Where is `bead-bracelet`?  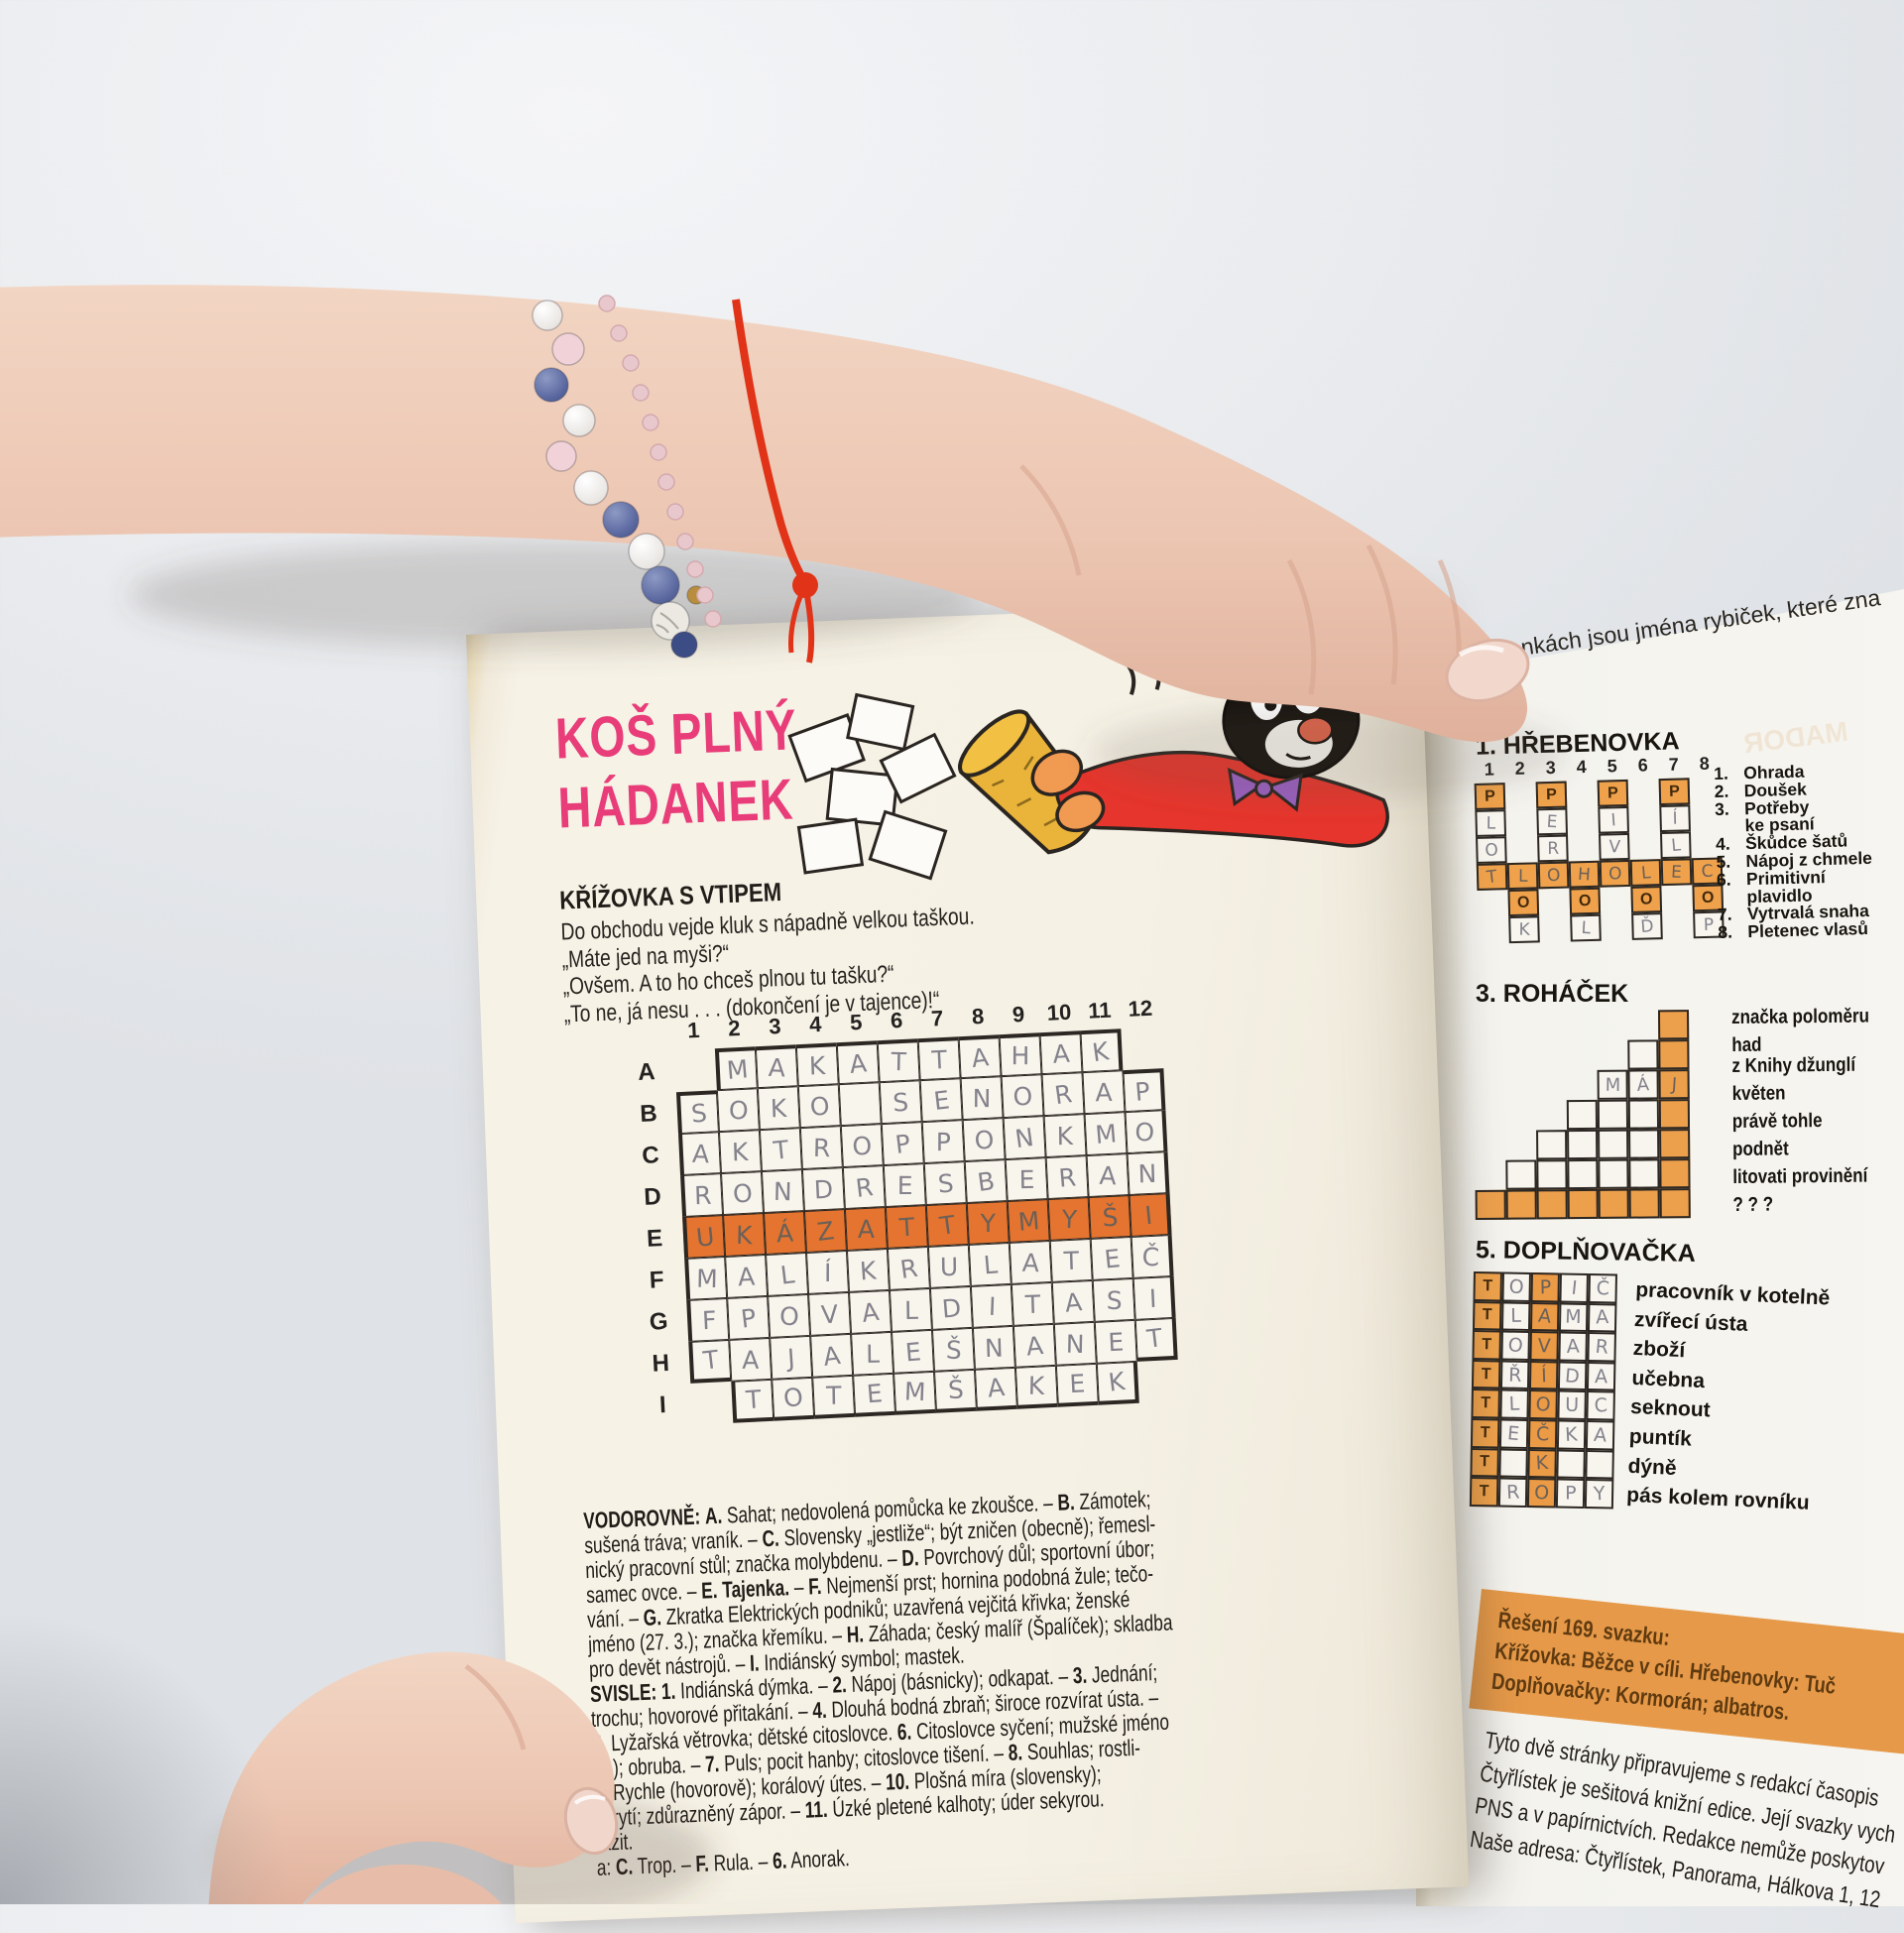
bead-bracelet is located at coordinates (619, 479).